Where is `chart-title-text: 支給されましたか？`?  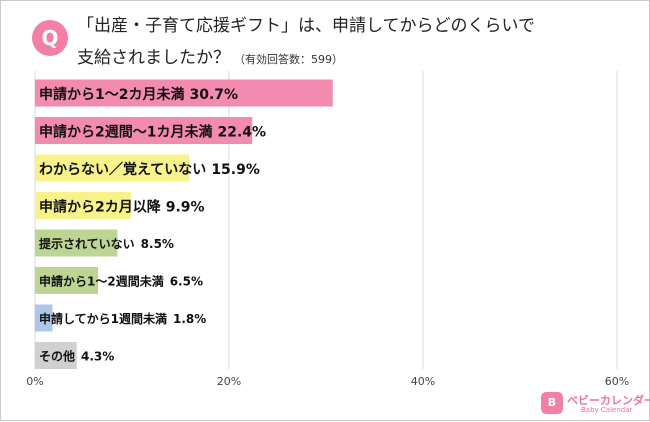 chart-title-text: 支給されましたか？ is located at coordinates (153, 58).